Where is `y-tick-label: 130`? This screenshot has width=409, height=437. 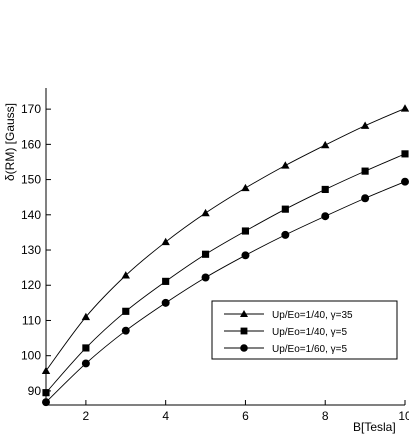 y-tick-label: 130 is located at coordinates (31, 250).